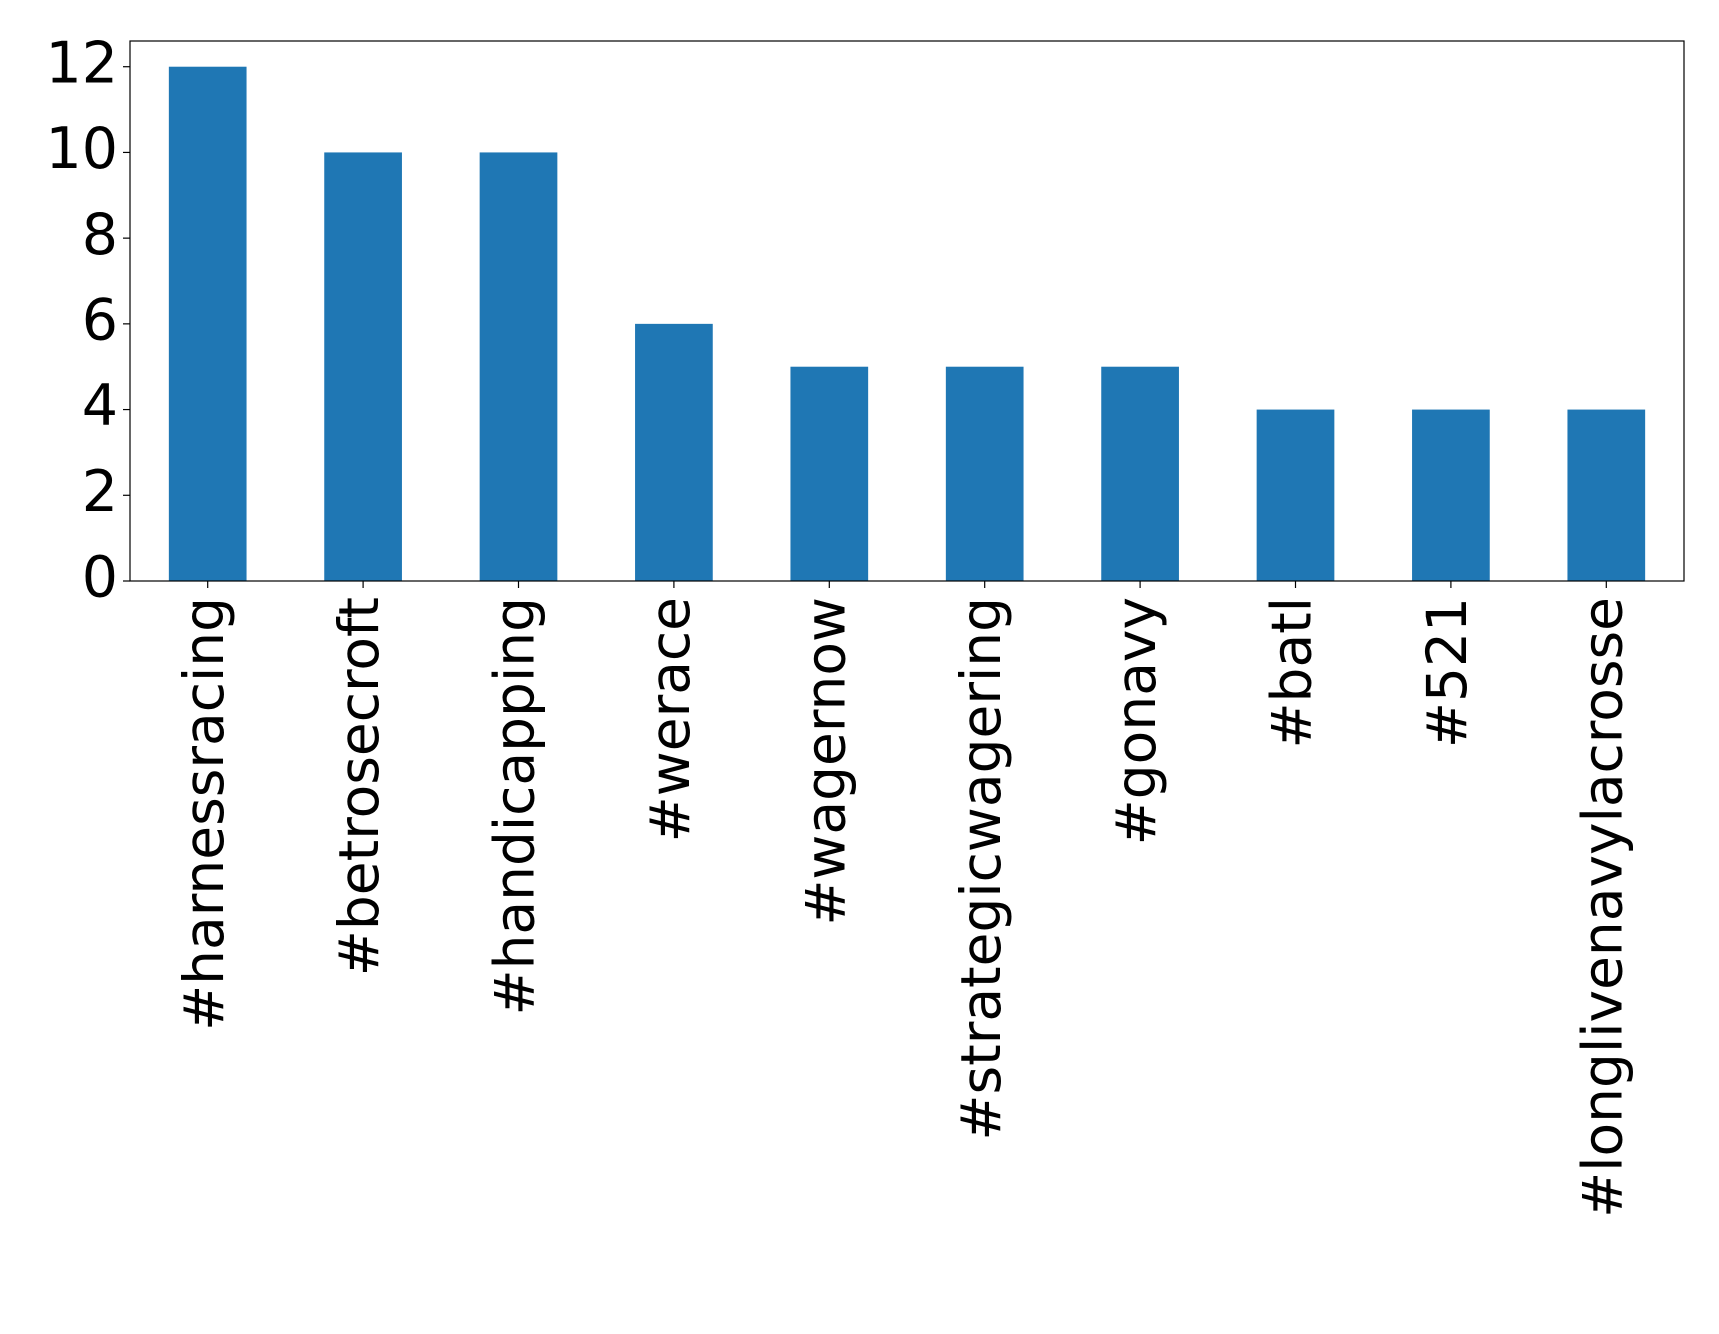 The height and width of the screenshot is (1334, 1719). I want to click on y-tick-label: 4, so click(100, 406).